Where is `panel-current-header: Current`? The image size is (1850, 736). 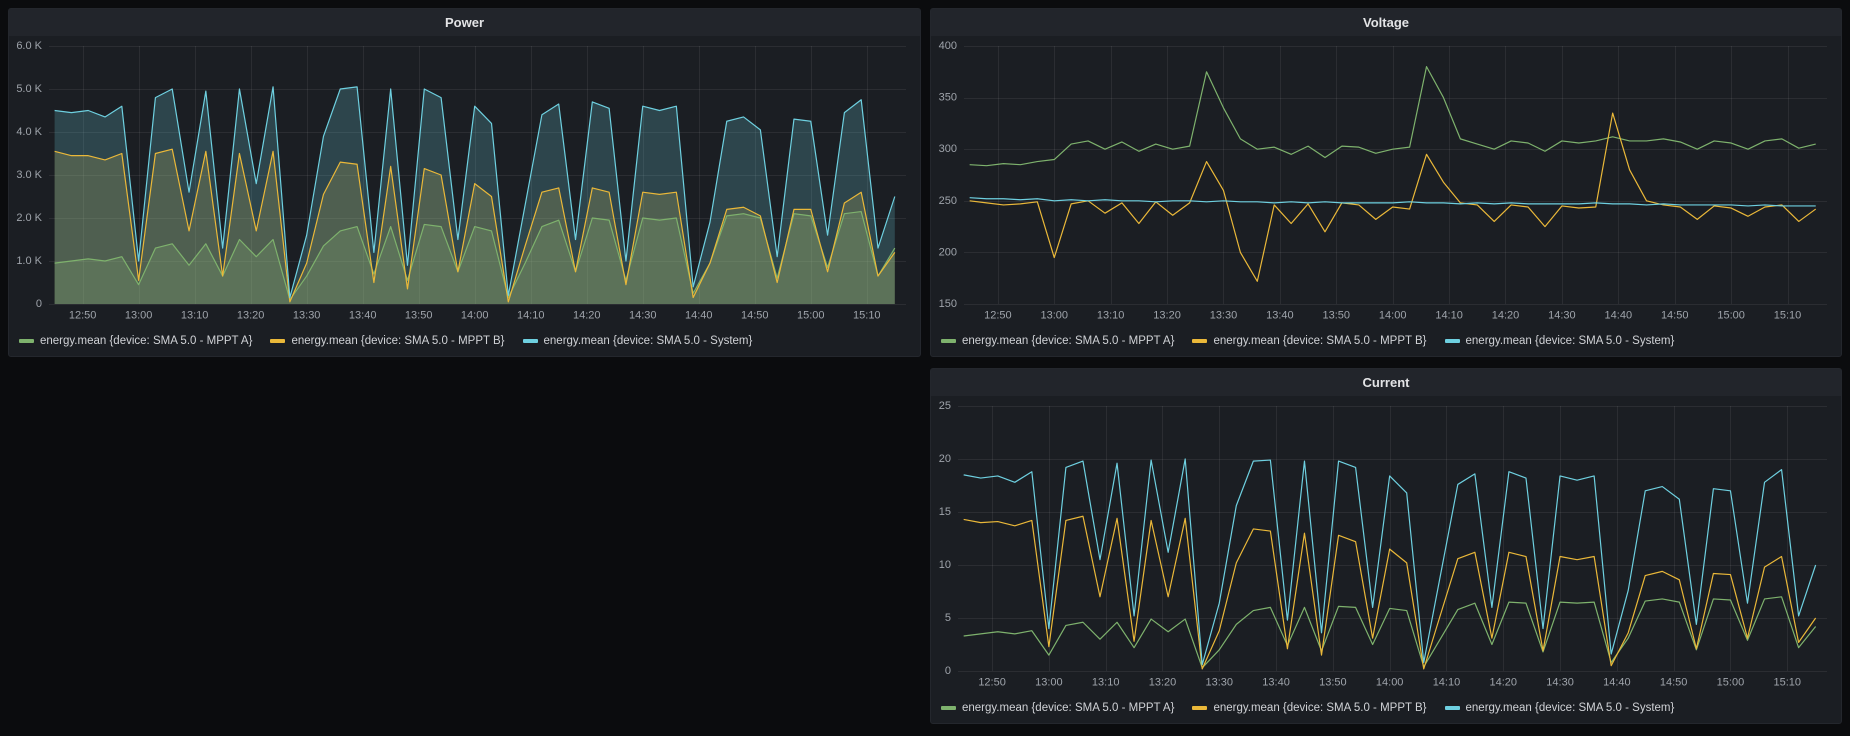
panel-current-header: Current is located at coordinates (1386, 382).